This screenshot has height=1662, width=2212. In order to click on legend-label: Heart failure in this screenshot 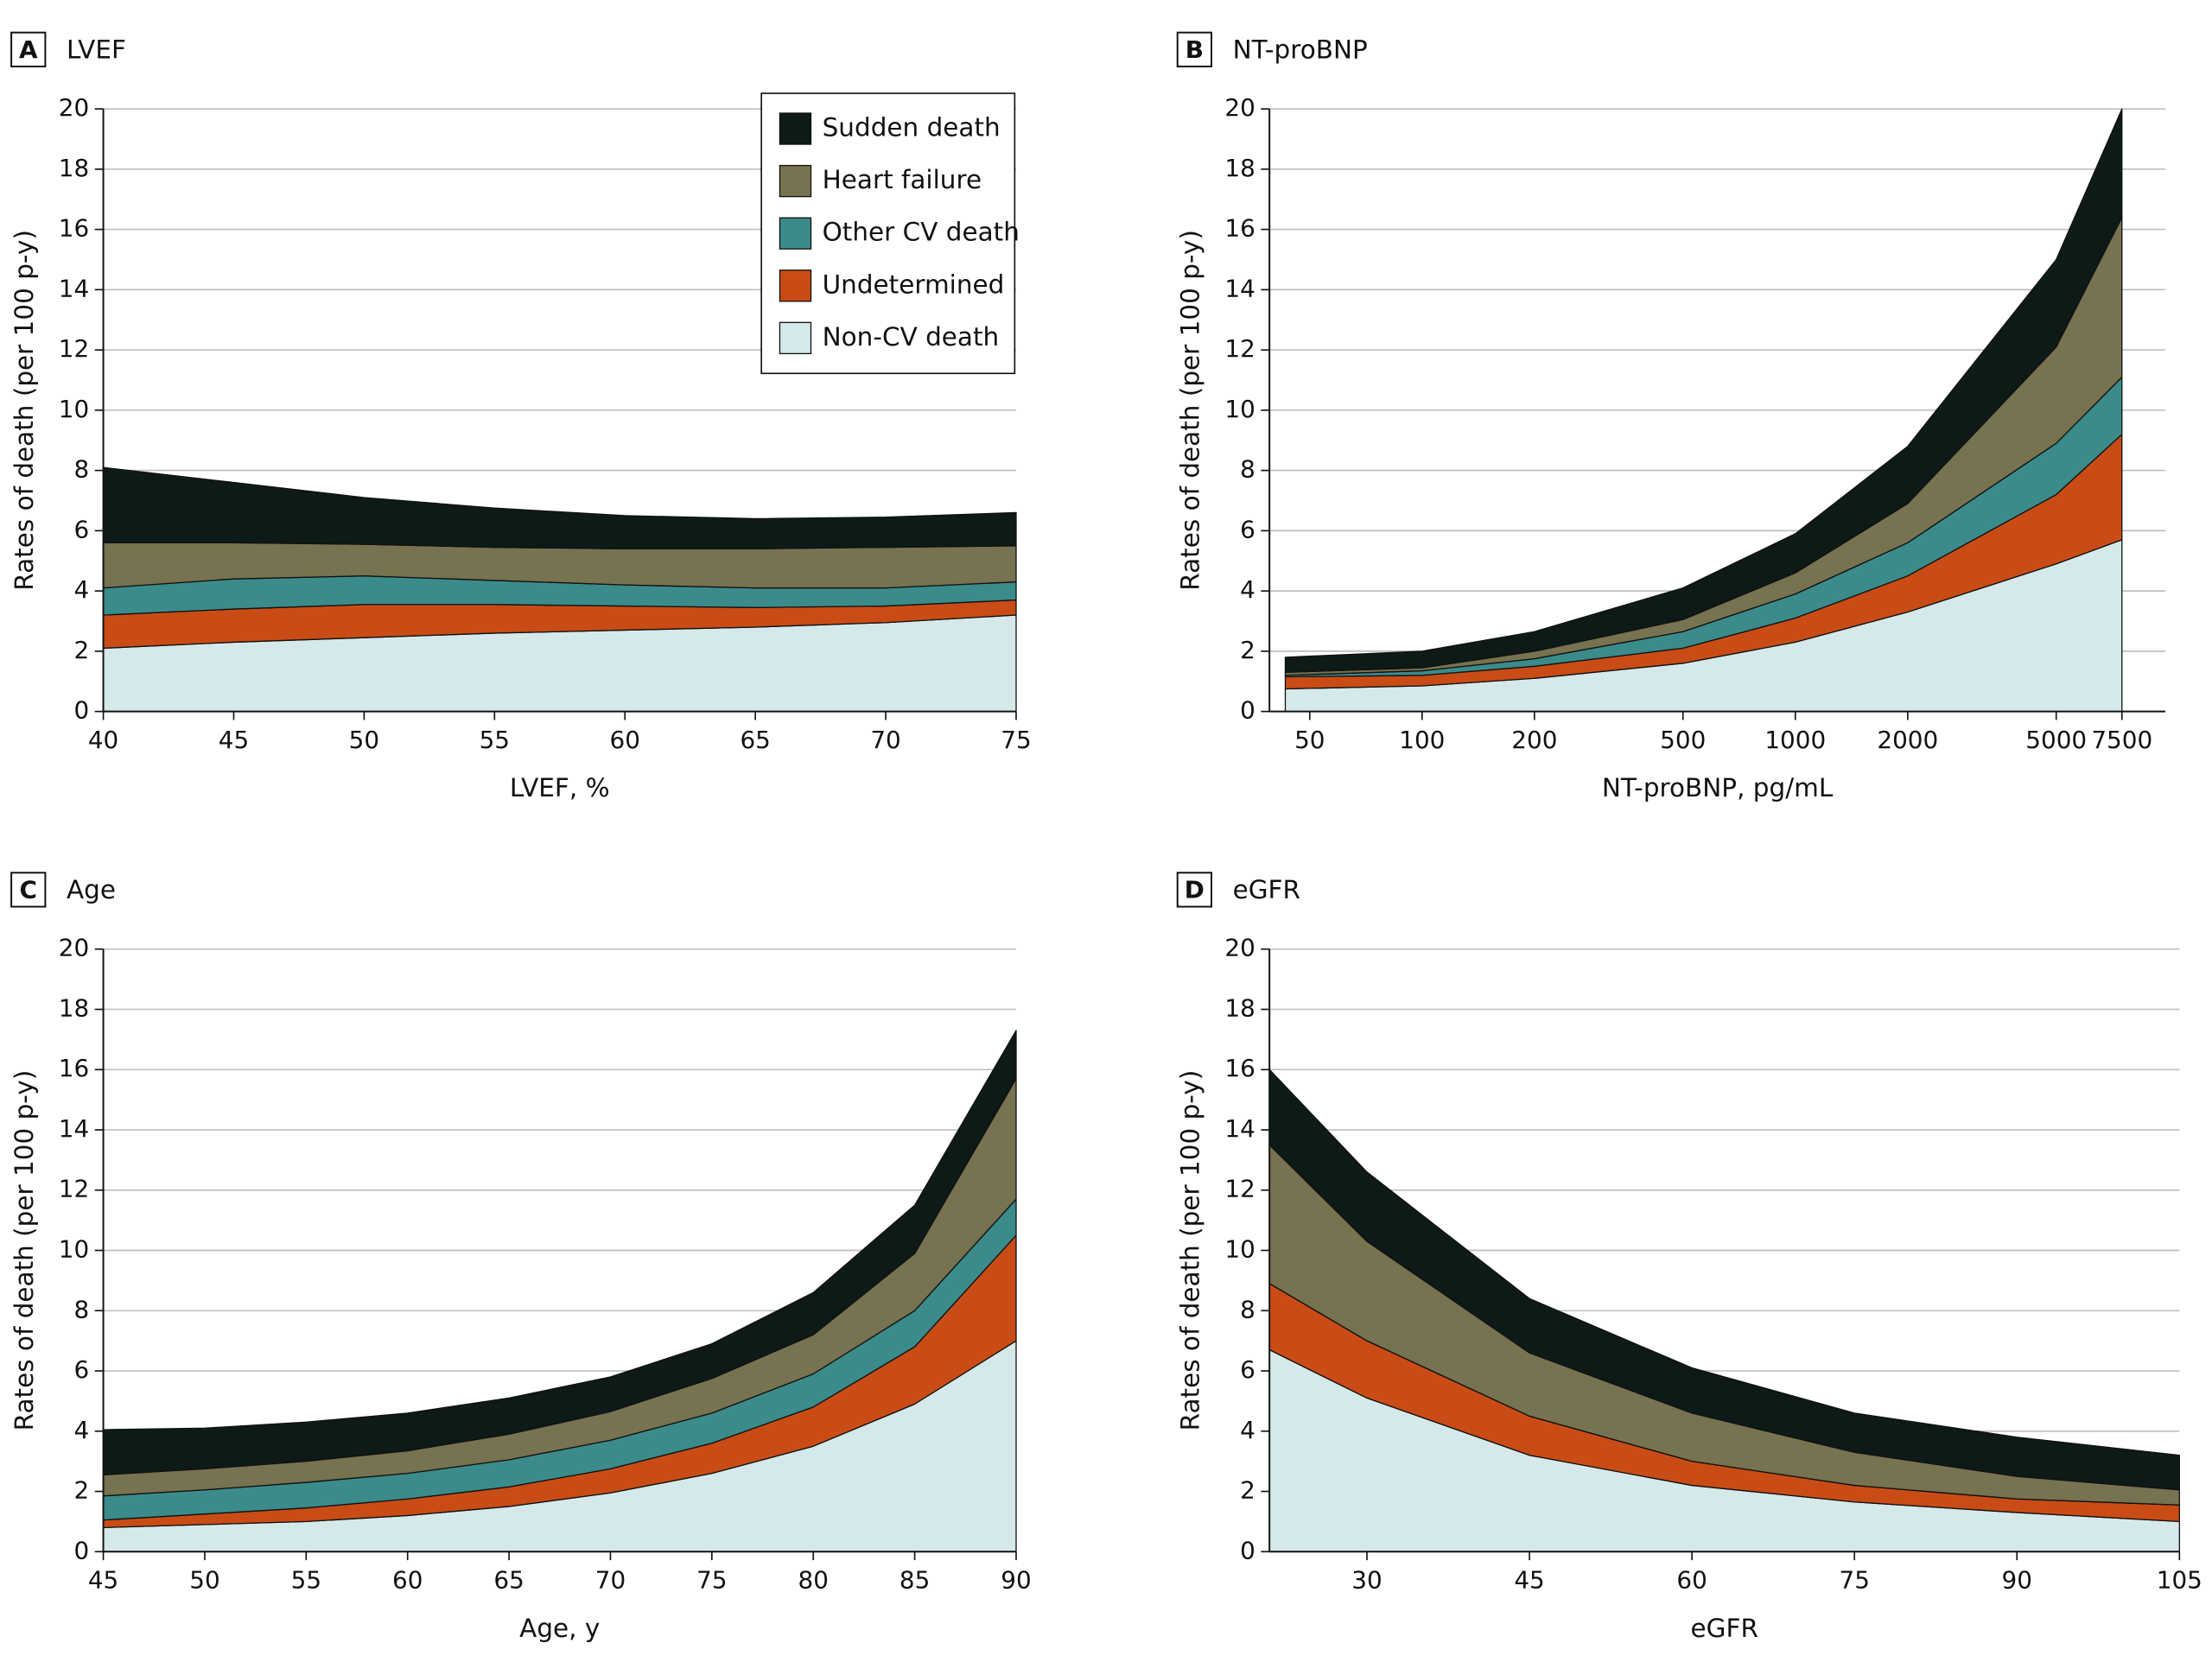, I will do `click(902, 179)`.